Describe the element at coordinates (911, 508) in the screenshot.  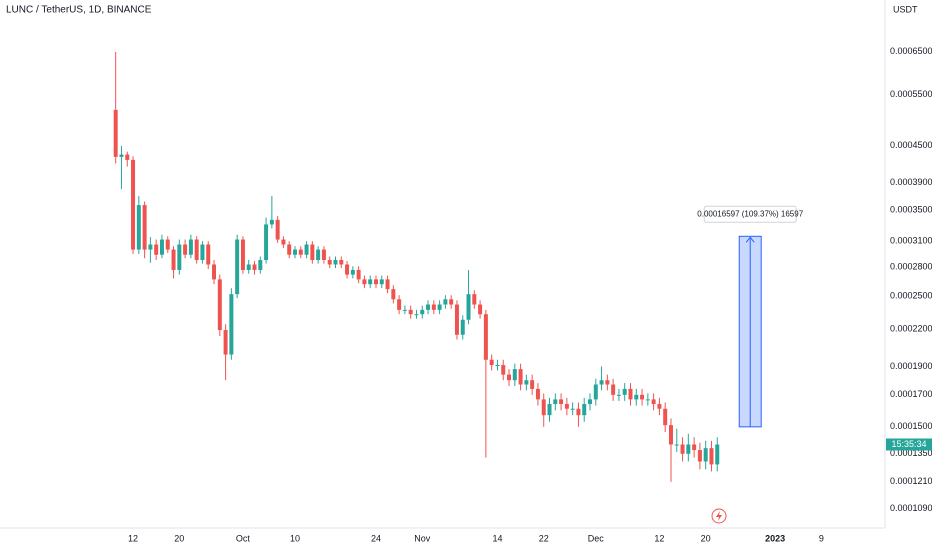
I see `y-tick-label: 0.00010900` at that location.